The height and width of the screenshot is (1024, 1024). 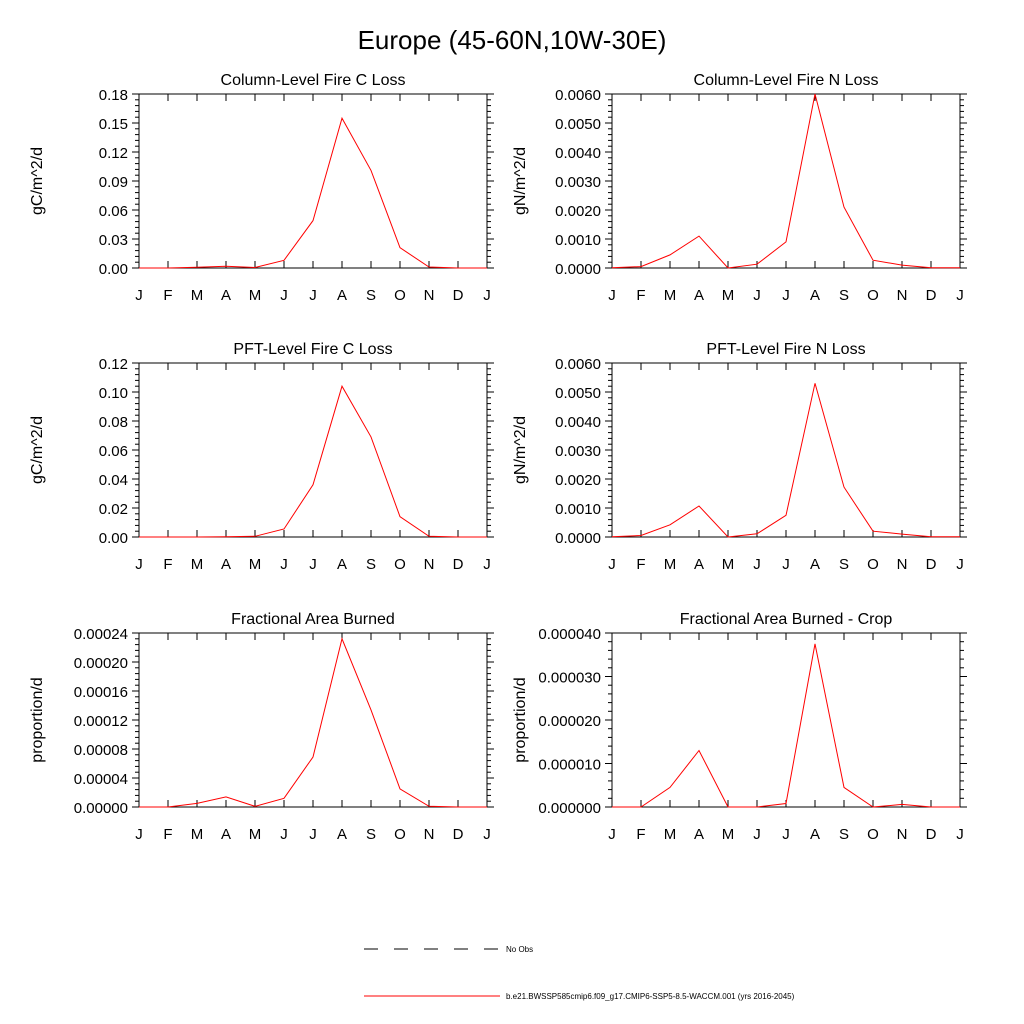 I want to click on y-axis-label: proportion/d, so click(x=37, y=719).